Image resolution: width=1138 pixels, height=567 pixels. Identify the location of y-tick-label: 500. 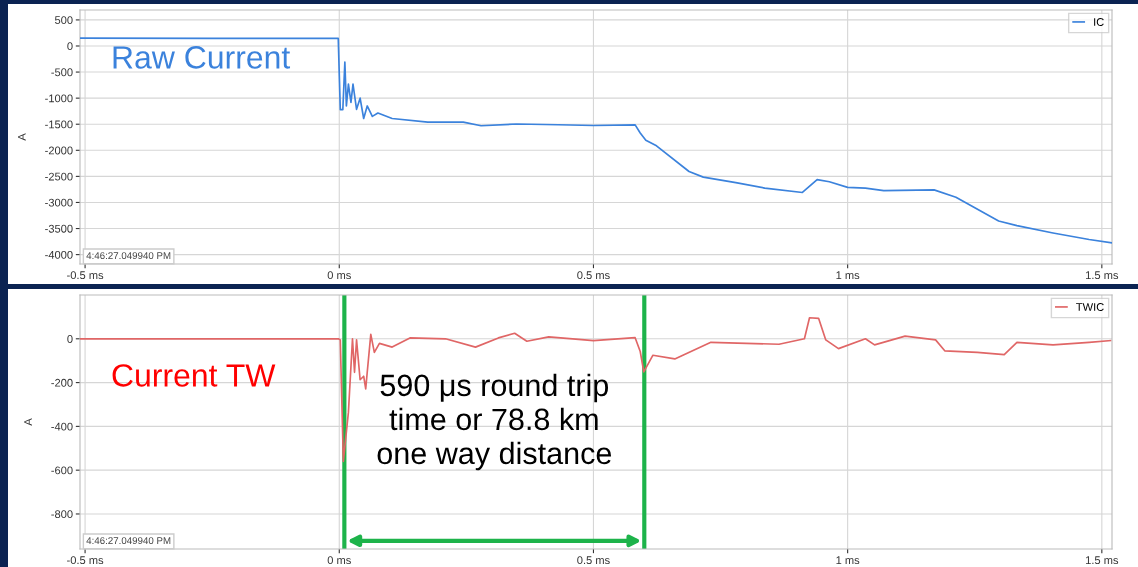
(63, 20).